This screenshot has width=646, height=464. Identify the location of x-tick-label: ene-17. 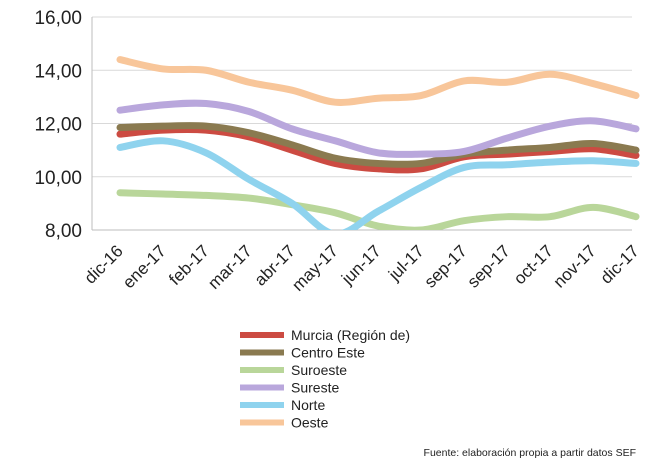
(144, 266).